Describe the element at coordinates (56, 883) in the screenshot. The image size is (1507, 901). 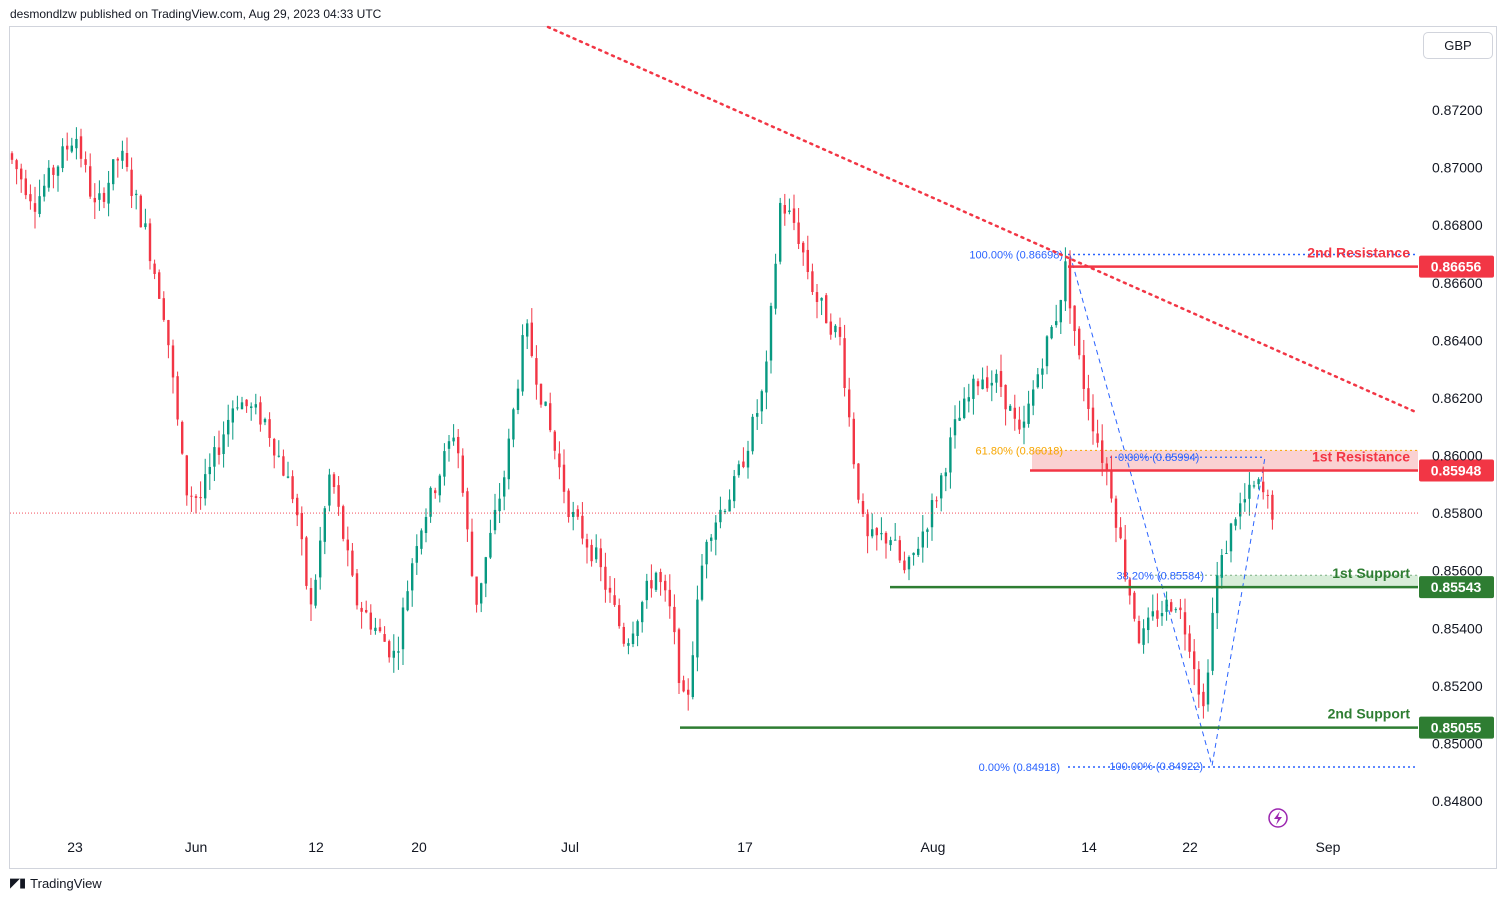
I see `tradingview-logo: ◤▮ TradingView` at that location.